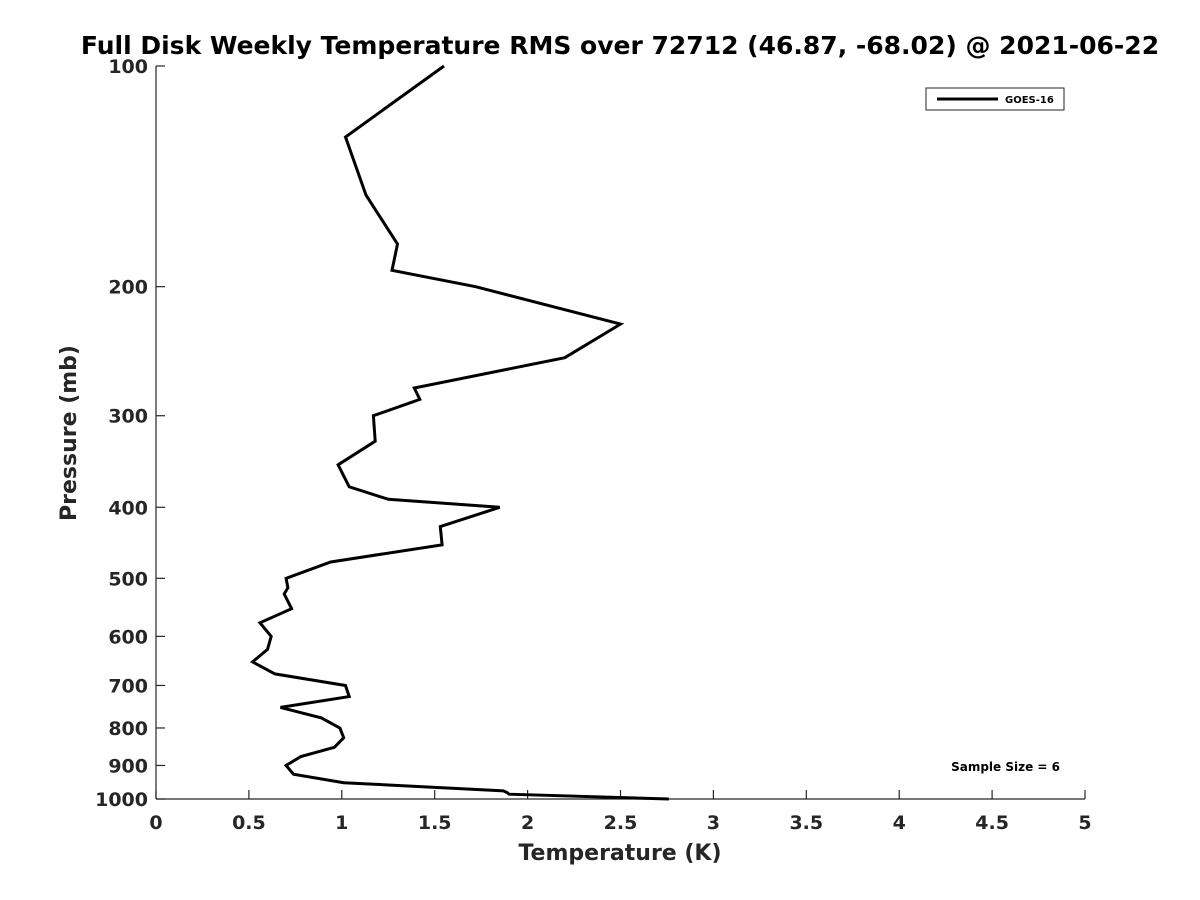  I want to click on y-tick-label: 500, so click(128, 579).